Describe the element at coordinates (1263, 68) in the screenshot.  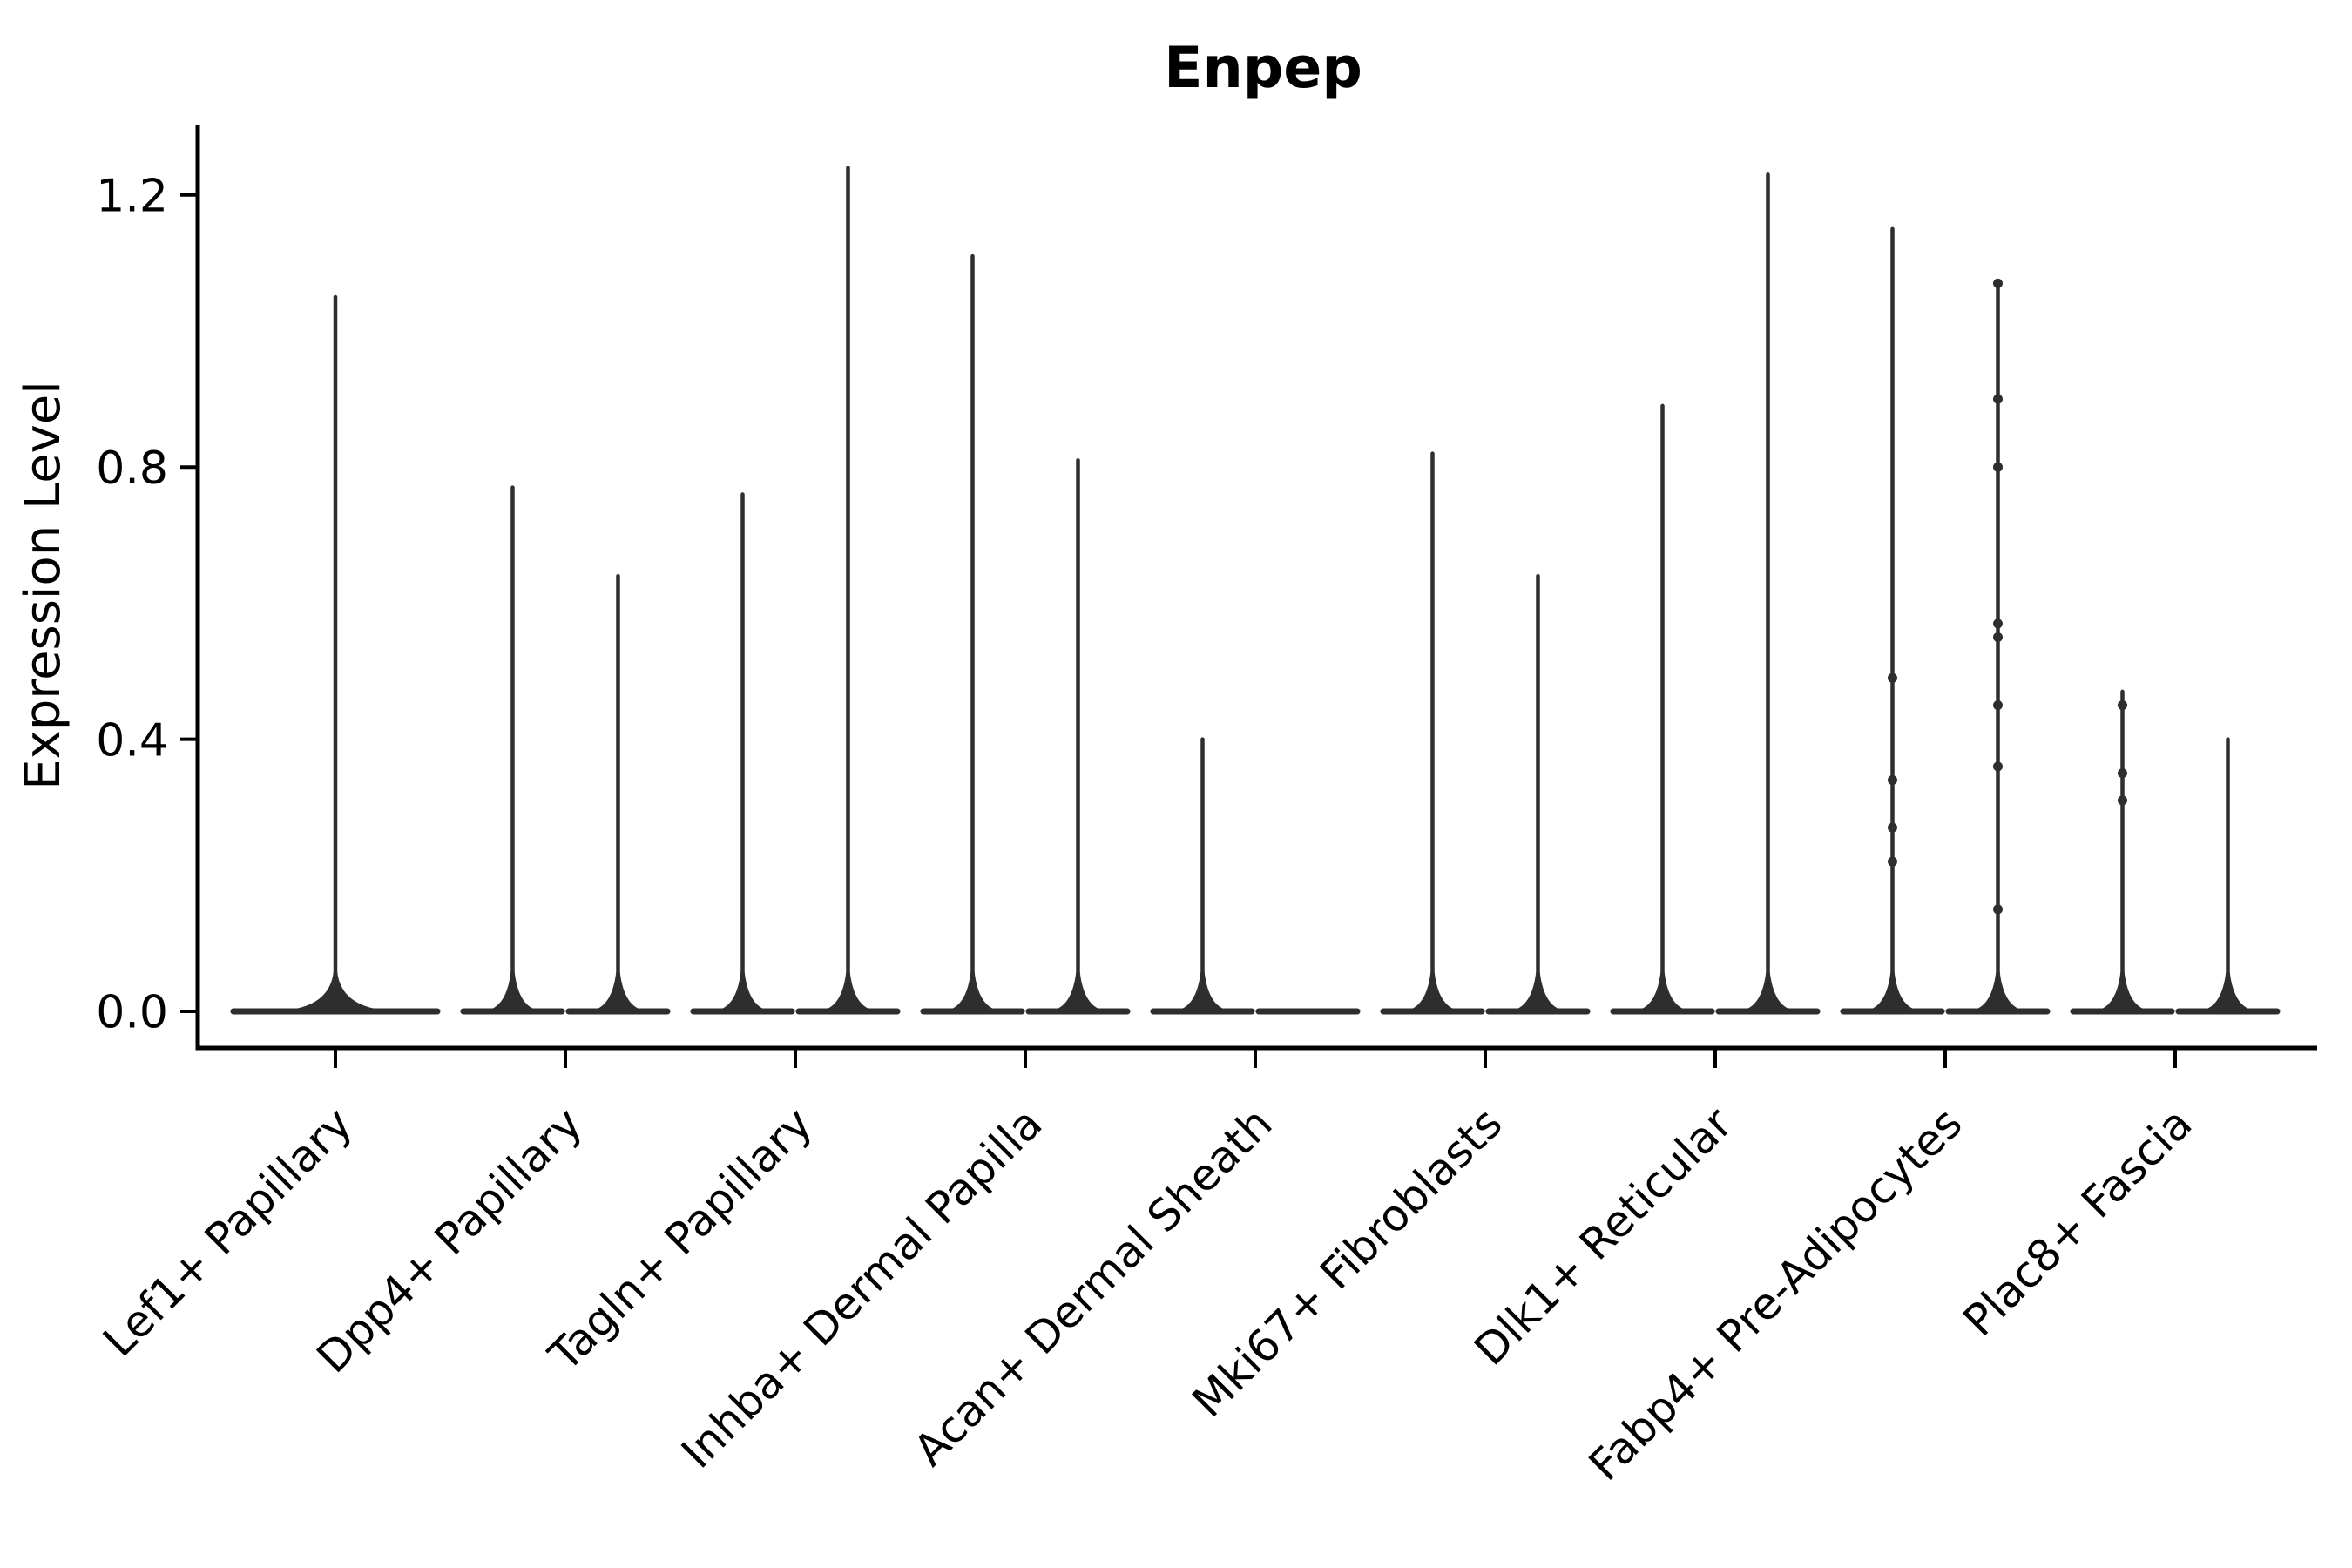
I see `chart-title: Enpep` at that location.